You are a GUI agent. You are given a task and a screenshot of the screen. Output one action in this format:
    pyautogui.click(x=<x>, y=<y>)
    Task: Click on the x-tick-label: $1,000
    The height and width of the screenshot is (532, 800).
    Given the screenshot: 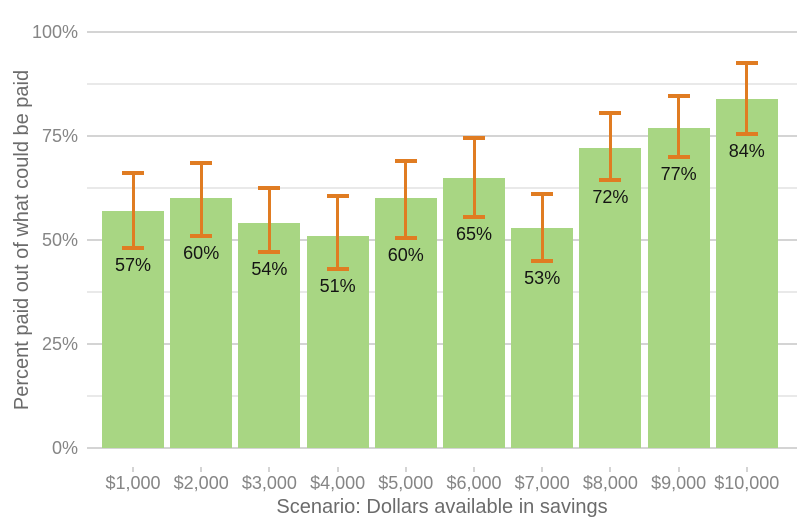 What is the action you would take?
    pyautogui.click(x=133, y=483)
    